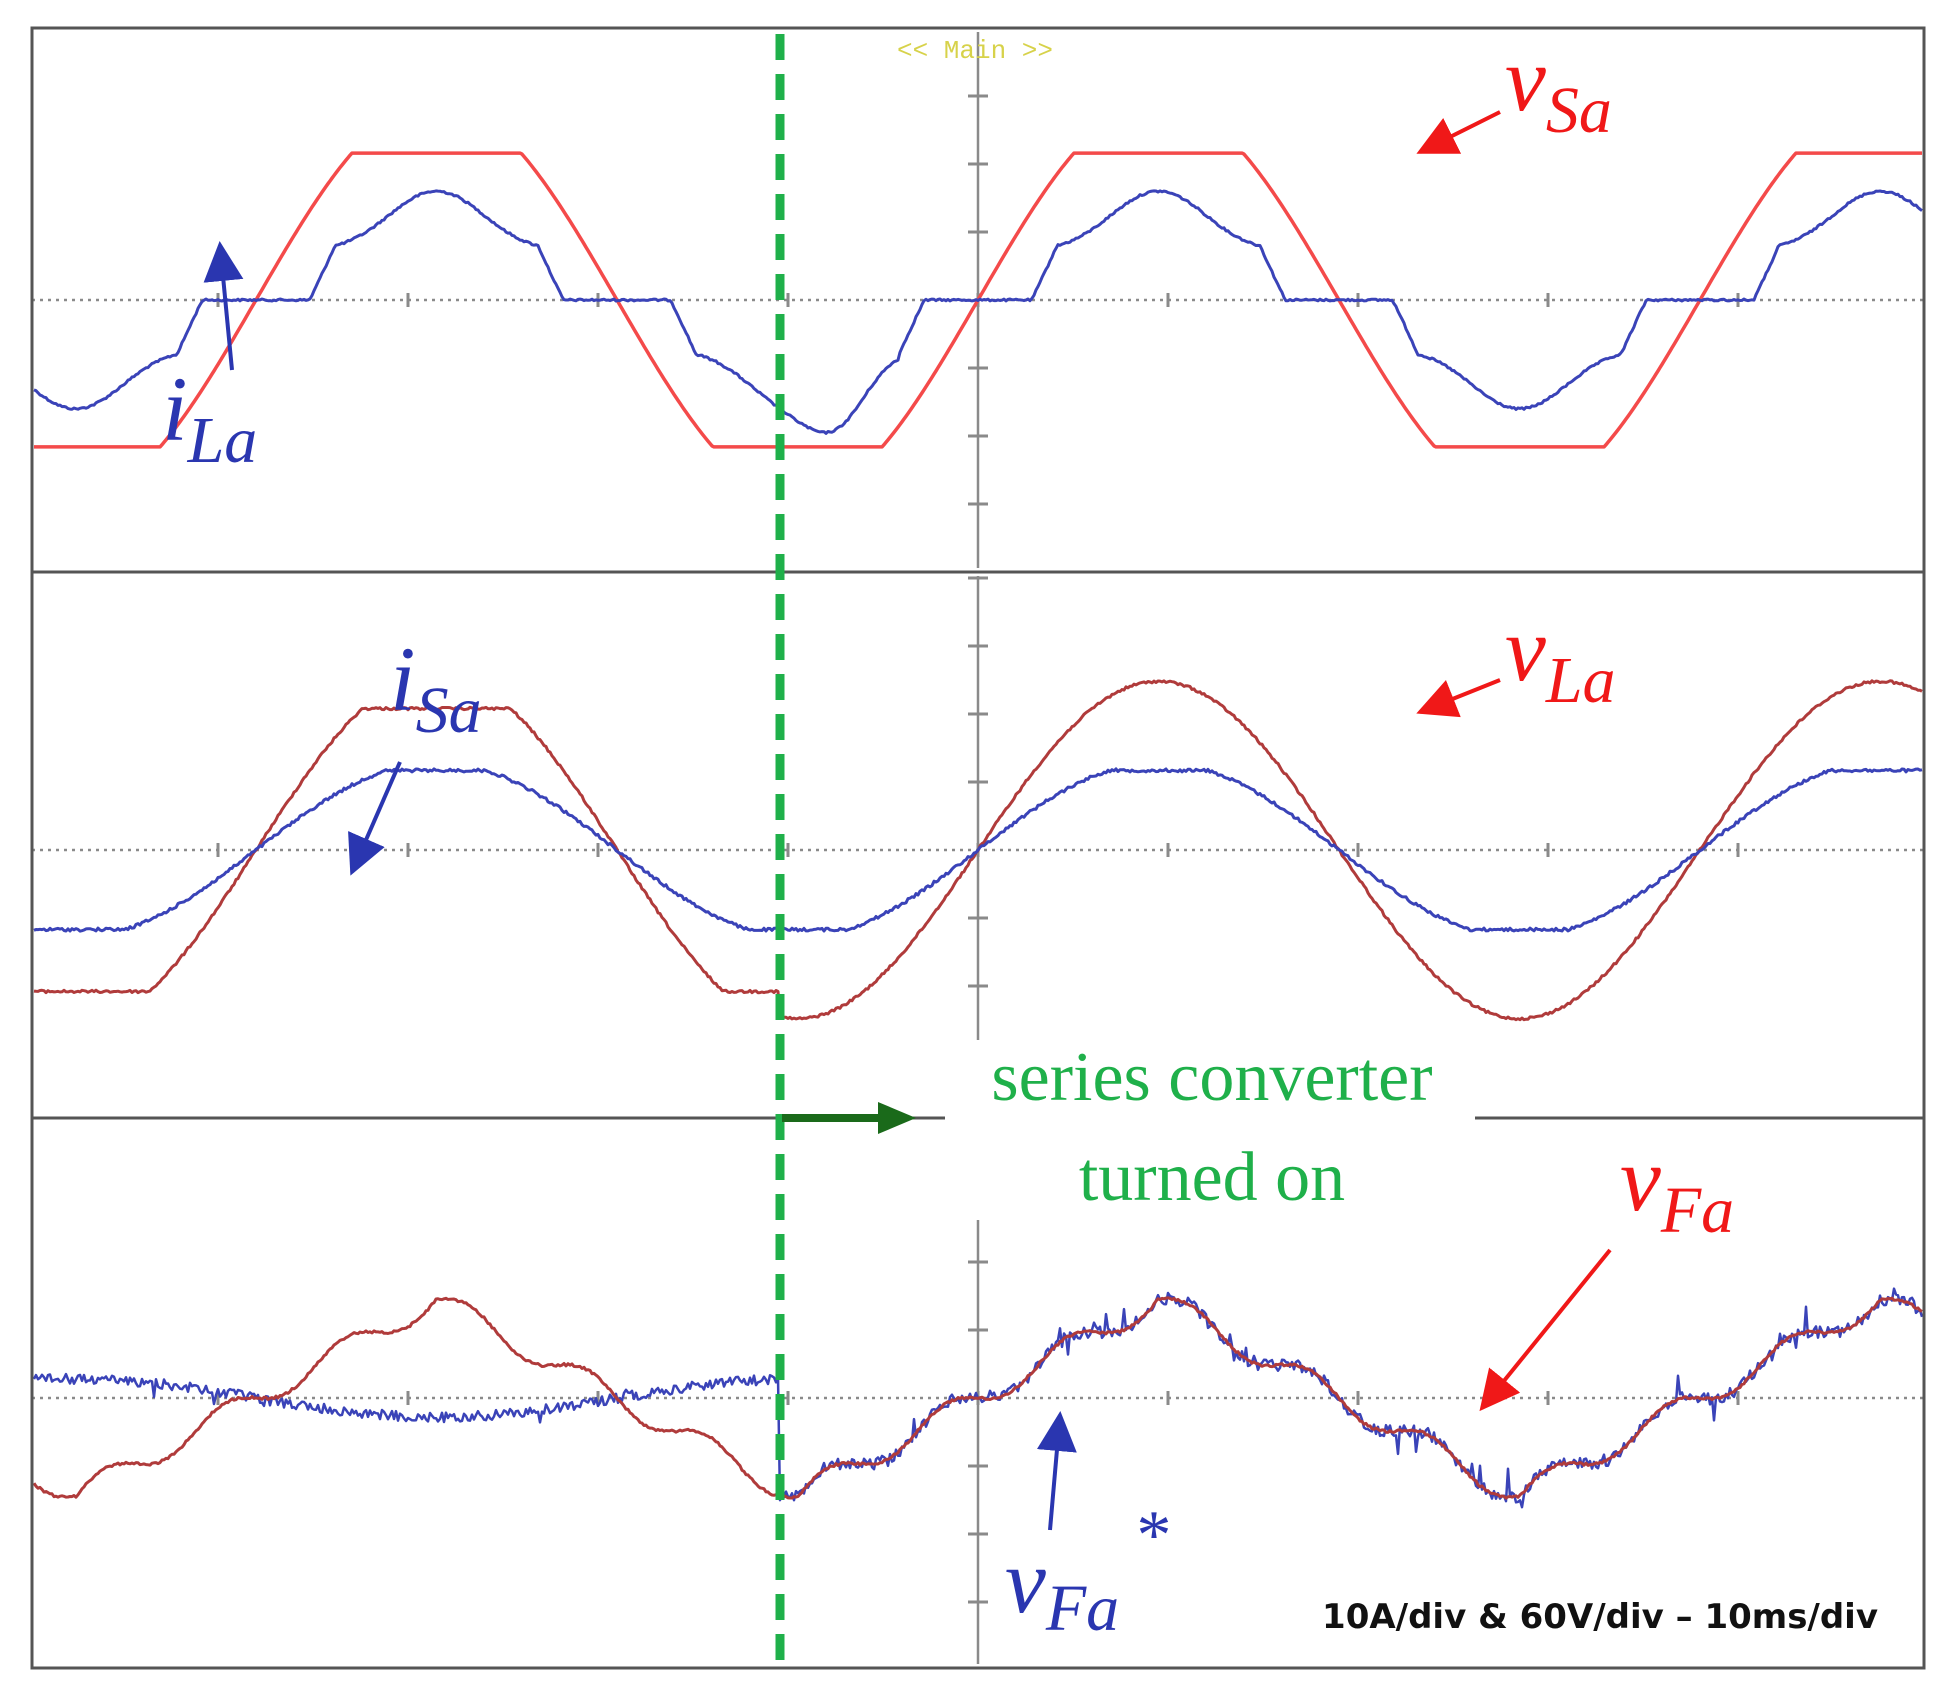 The width and height of the screenshot is (1941, 1700). What do you see at coordinates (1545, 1330) in the screenshot?
I see `arrow-vFa` at bounding box center [1545, 1330].